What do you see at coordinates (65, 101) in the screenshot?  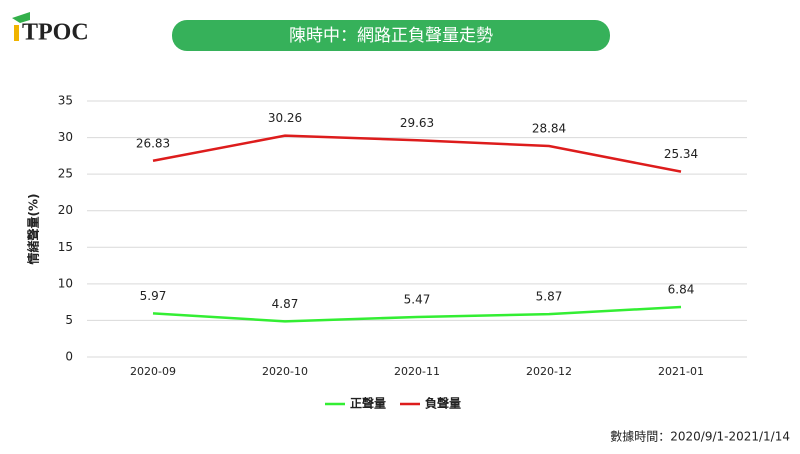 I see `y-tick-label: 35` at bounding box center [65, 101].